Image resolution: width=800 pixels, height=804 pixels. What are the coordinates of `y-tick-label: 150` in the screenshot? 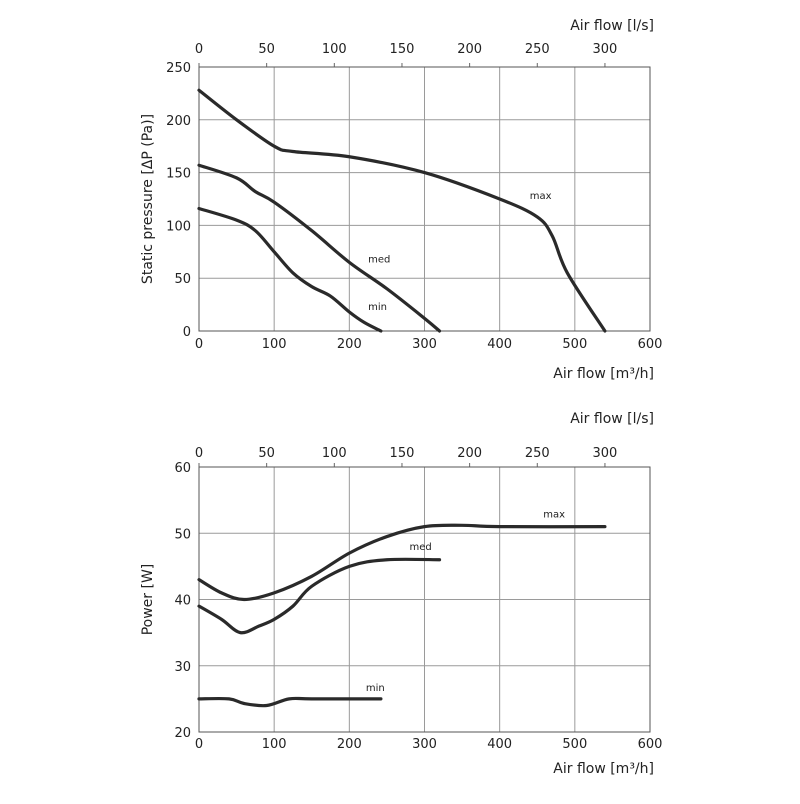 It's located at (178, 174).